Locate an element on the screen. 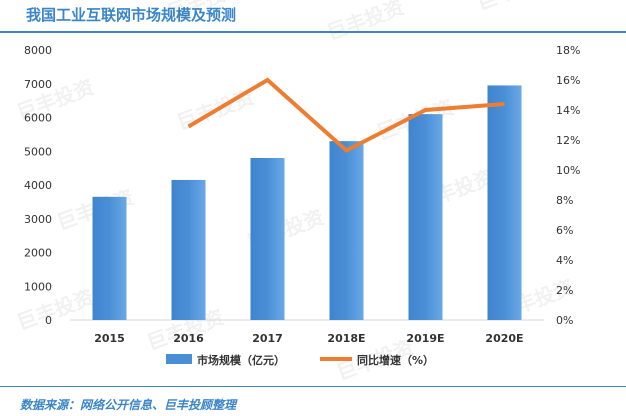 This screenshot has width=626, height=416. y-tick-label: 5000 is located at coordinates (38, 151).